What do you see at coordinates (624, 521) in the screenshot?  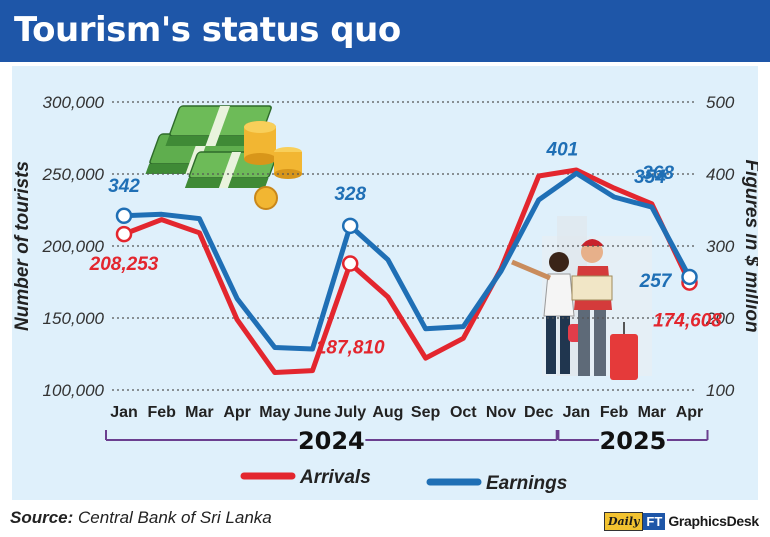 I see `daily-ft-logo: Daily` at bounding box center [624, 521].